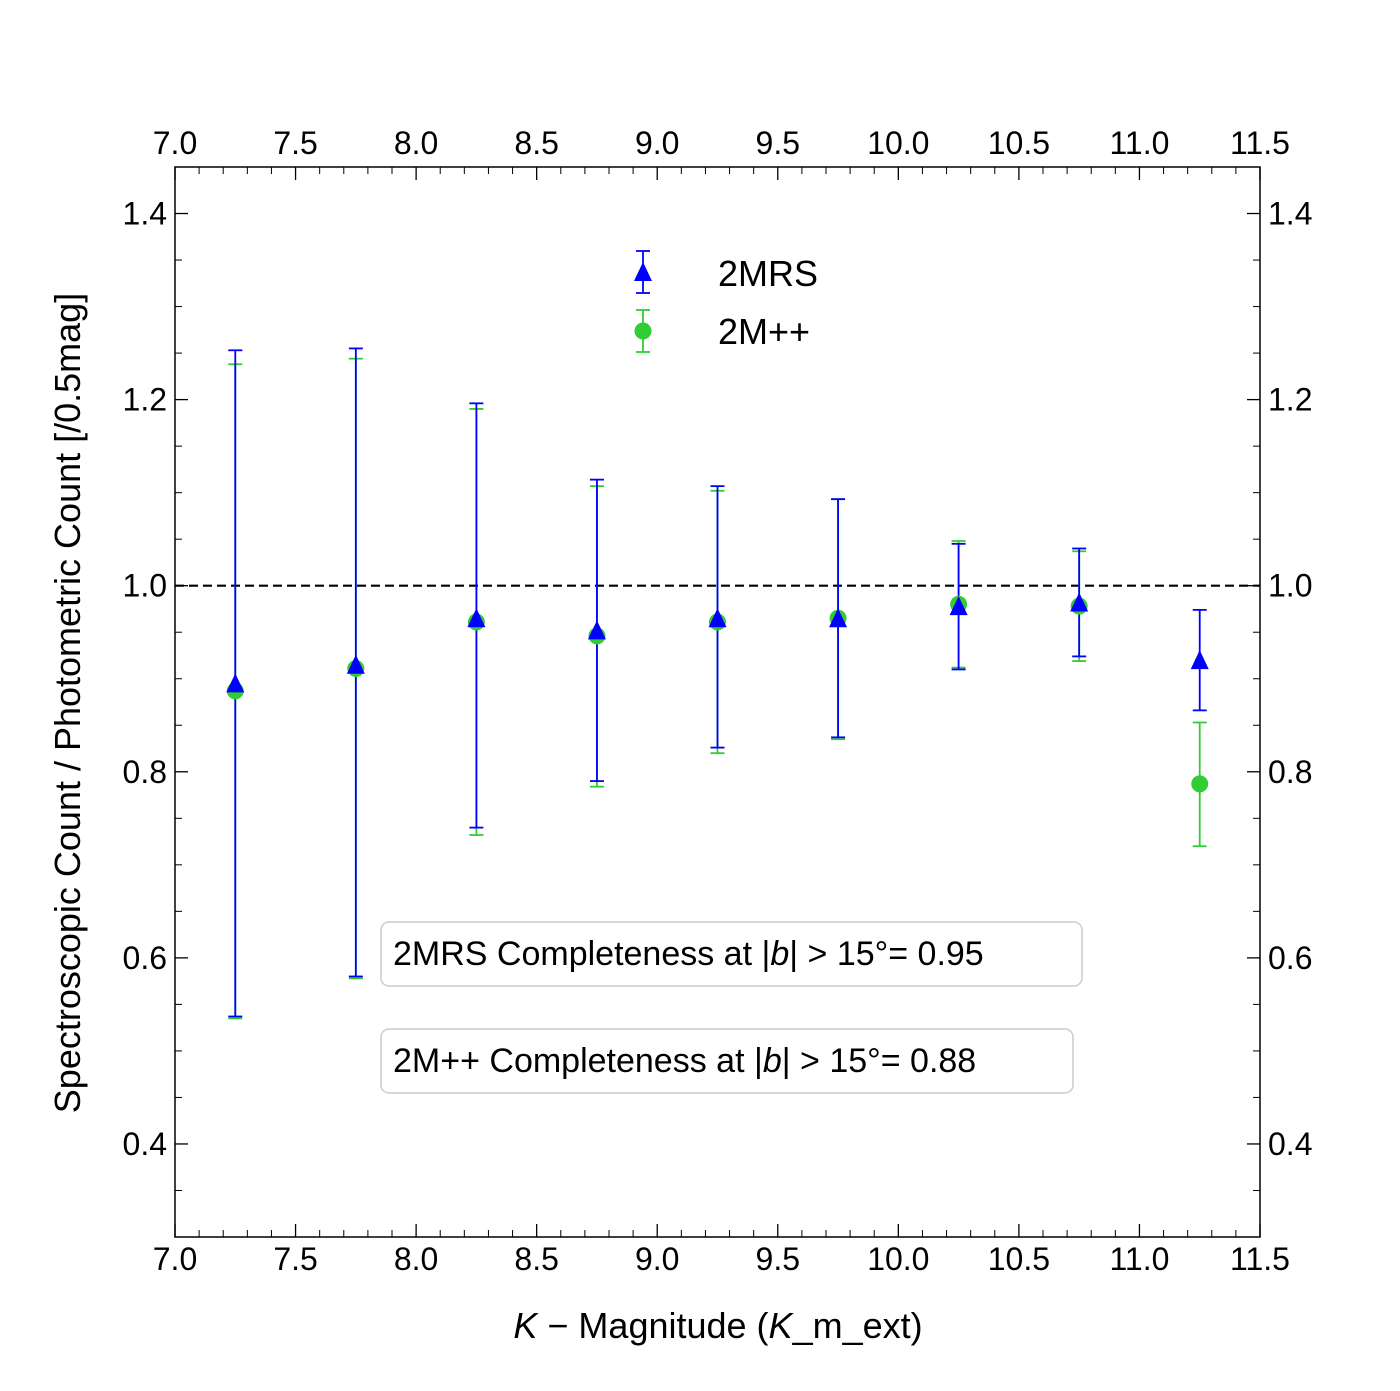 The height and width of the screenshot is (1391, 1400). Describe the element at coordinates (145, 1144) in the screenshot. I see `y-tick-label: 0.4` at that location.